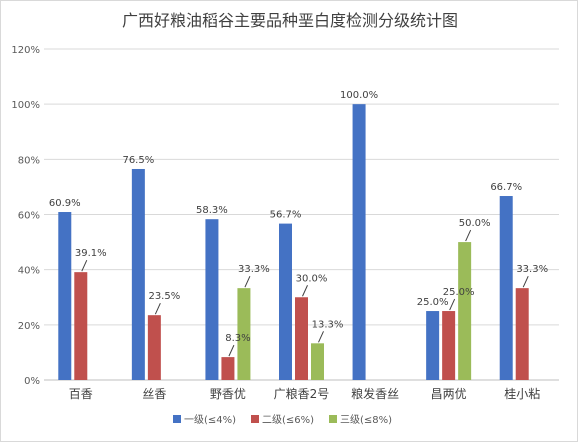 The height and width of the screenshot is (443, 578). Describe the element at coordinates (29, 160) in the screenshot. I see `y-tick-label: 80%` at that location.